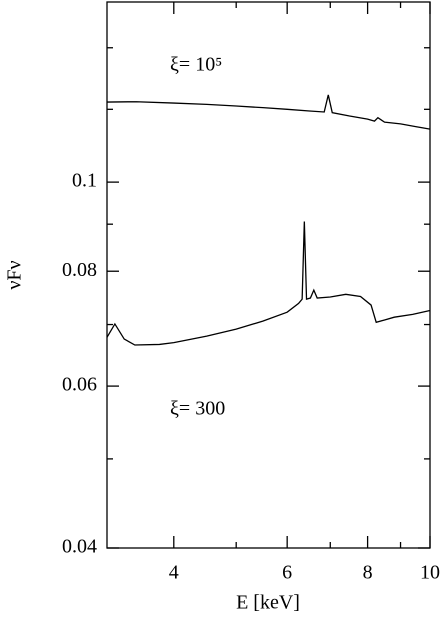 The width and height of the screenshot is (445, 620). Describe the element at coordinates (430, 573) in the screenshot. I see `x-tick-label: 10` at that location.